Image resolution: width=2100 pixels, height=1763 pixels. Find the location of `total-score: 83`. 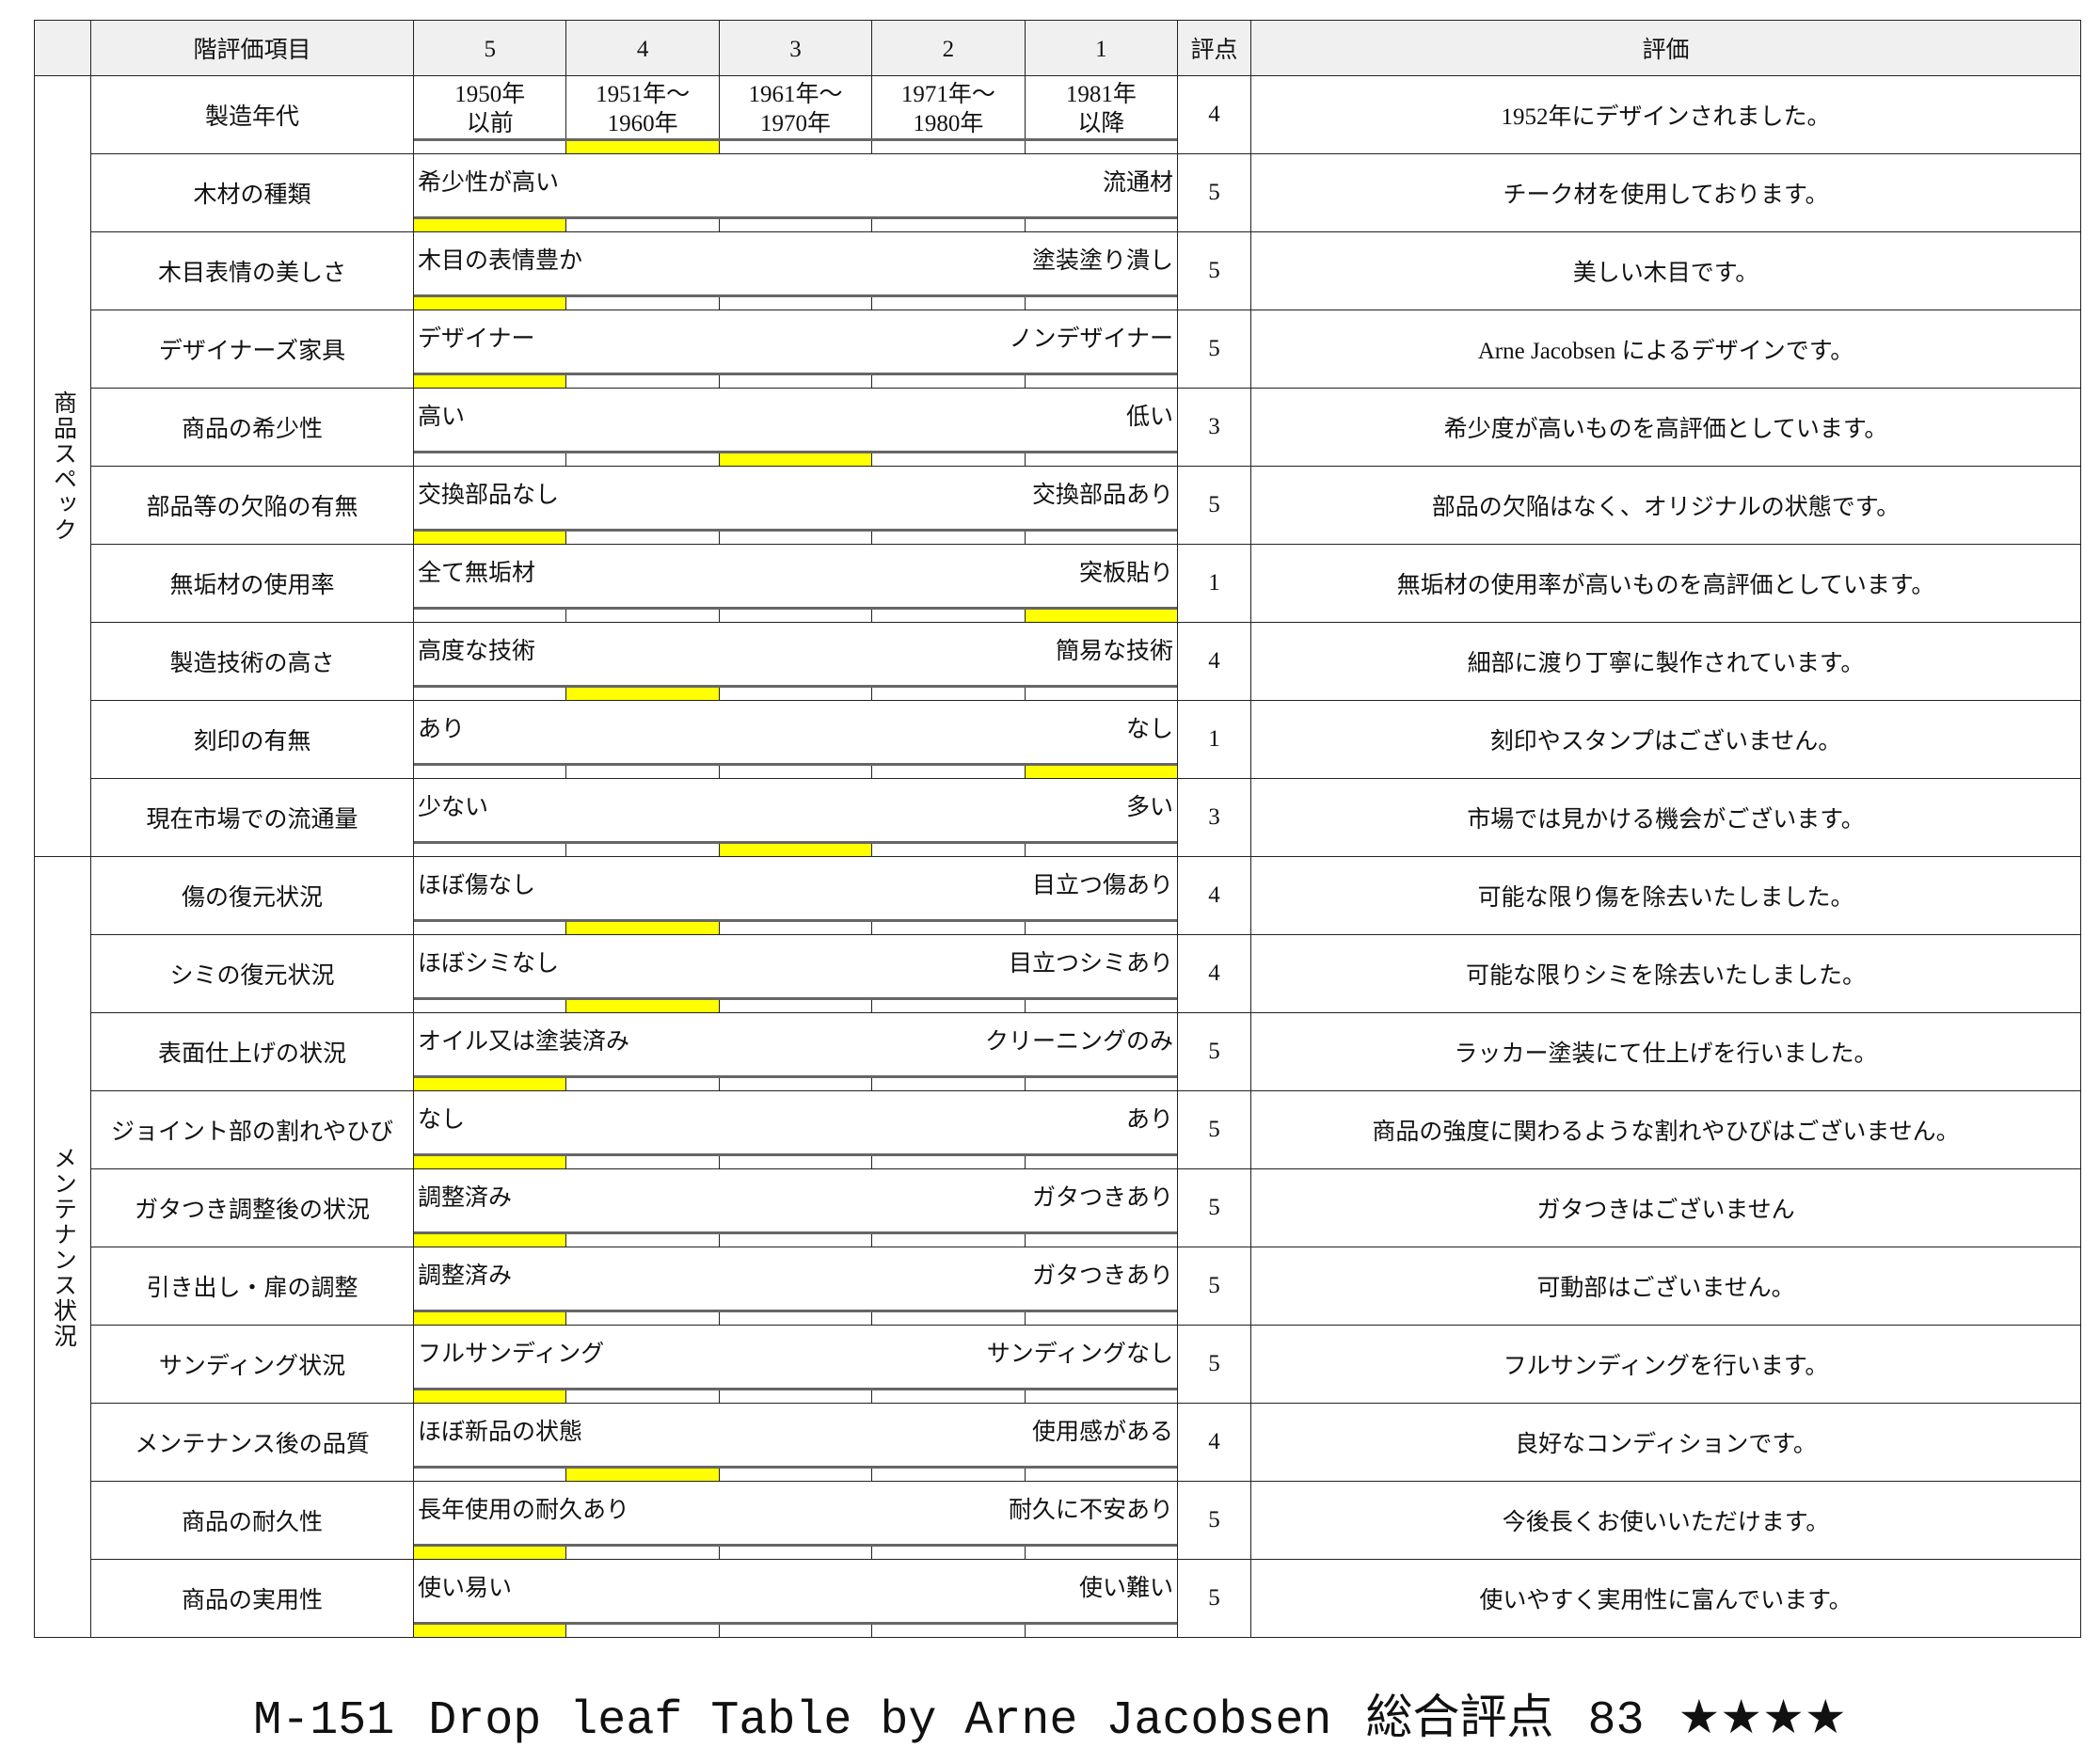

total-score: 83 is located at coordinates (1616, 1721).